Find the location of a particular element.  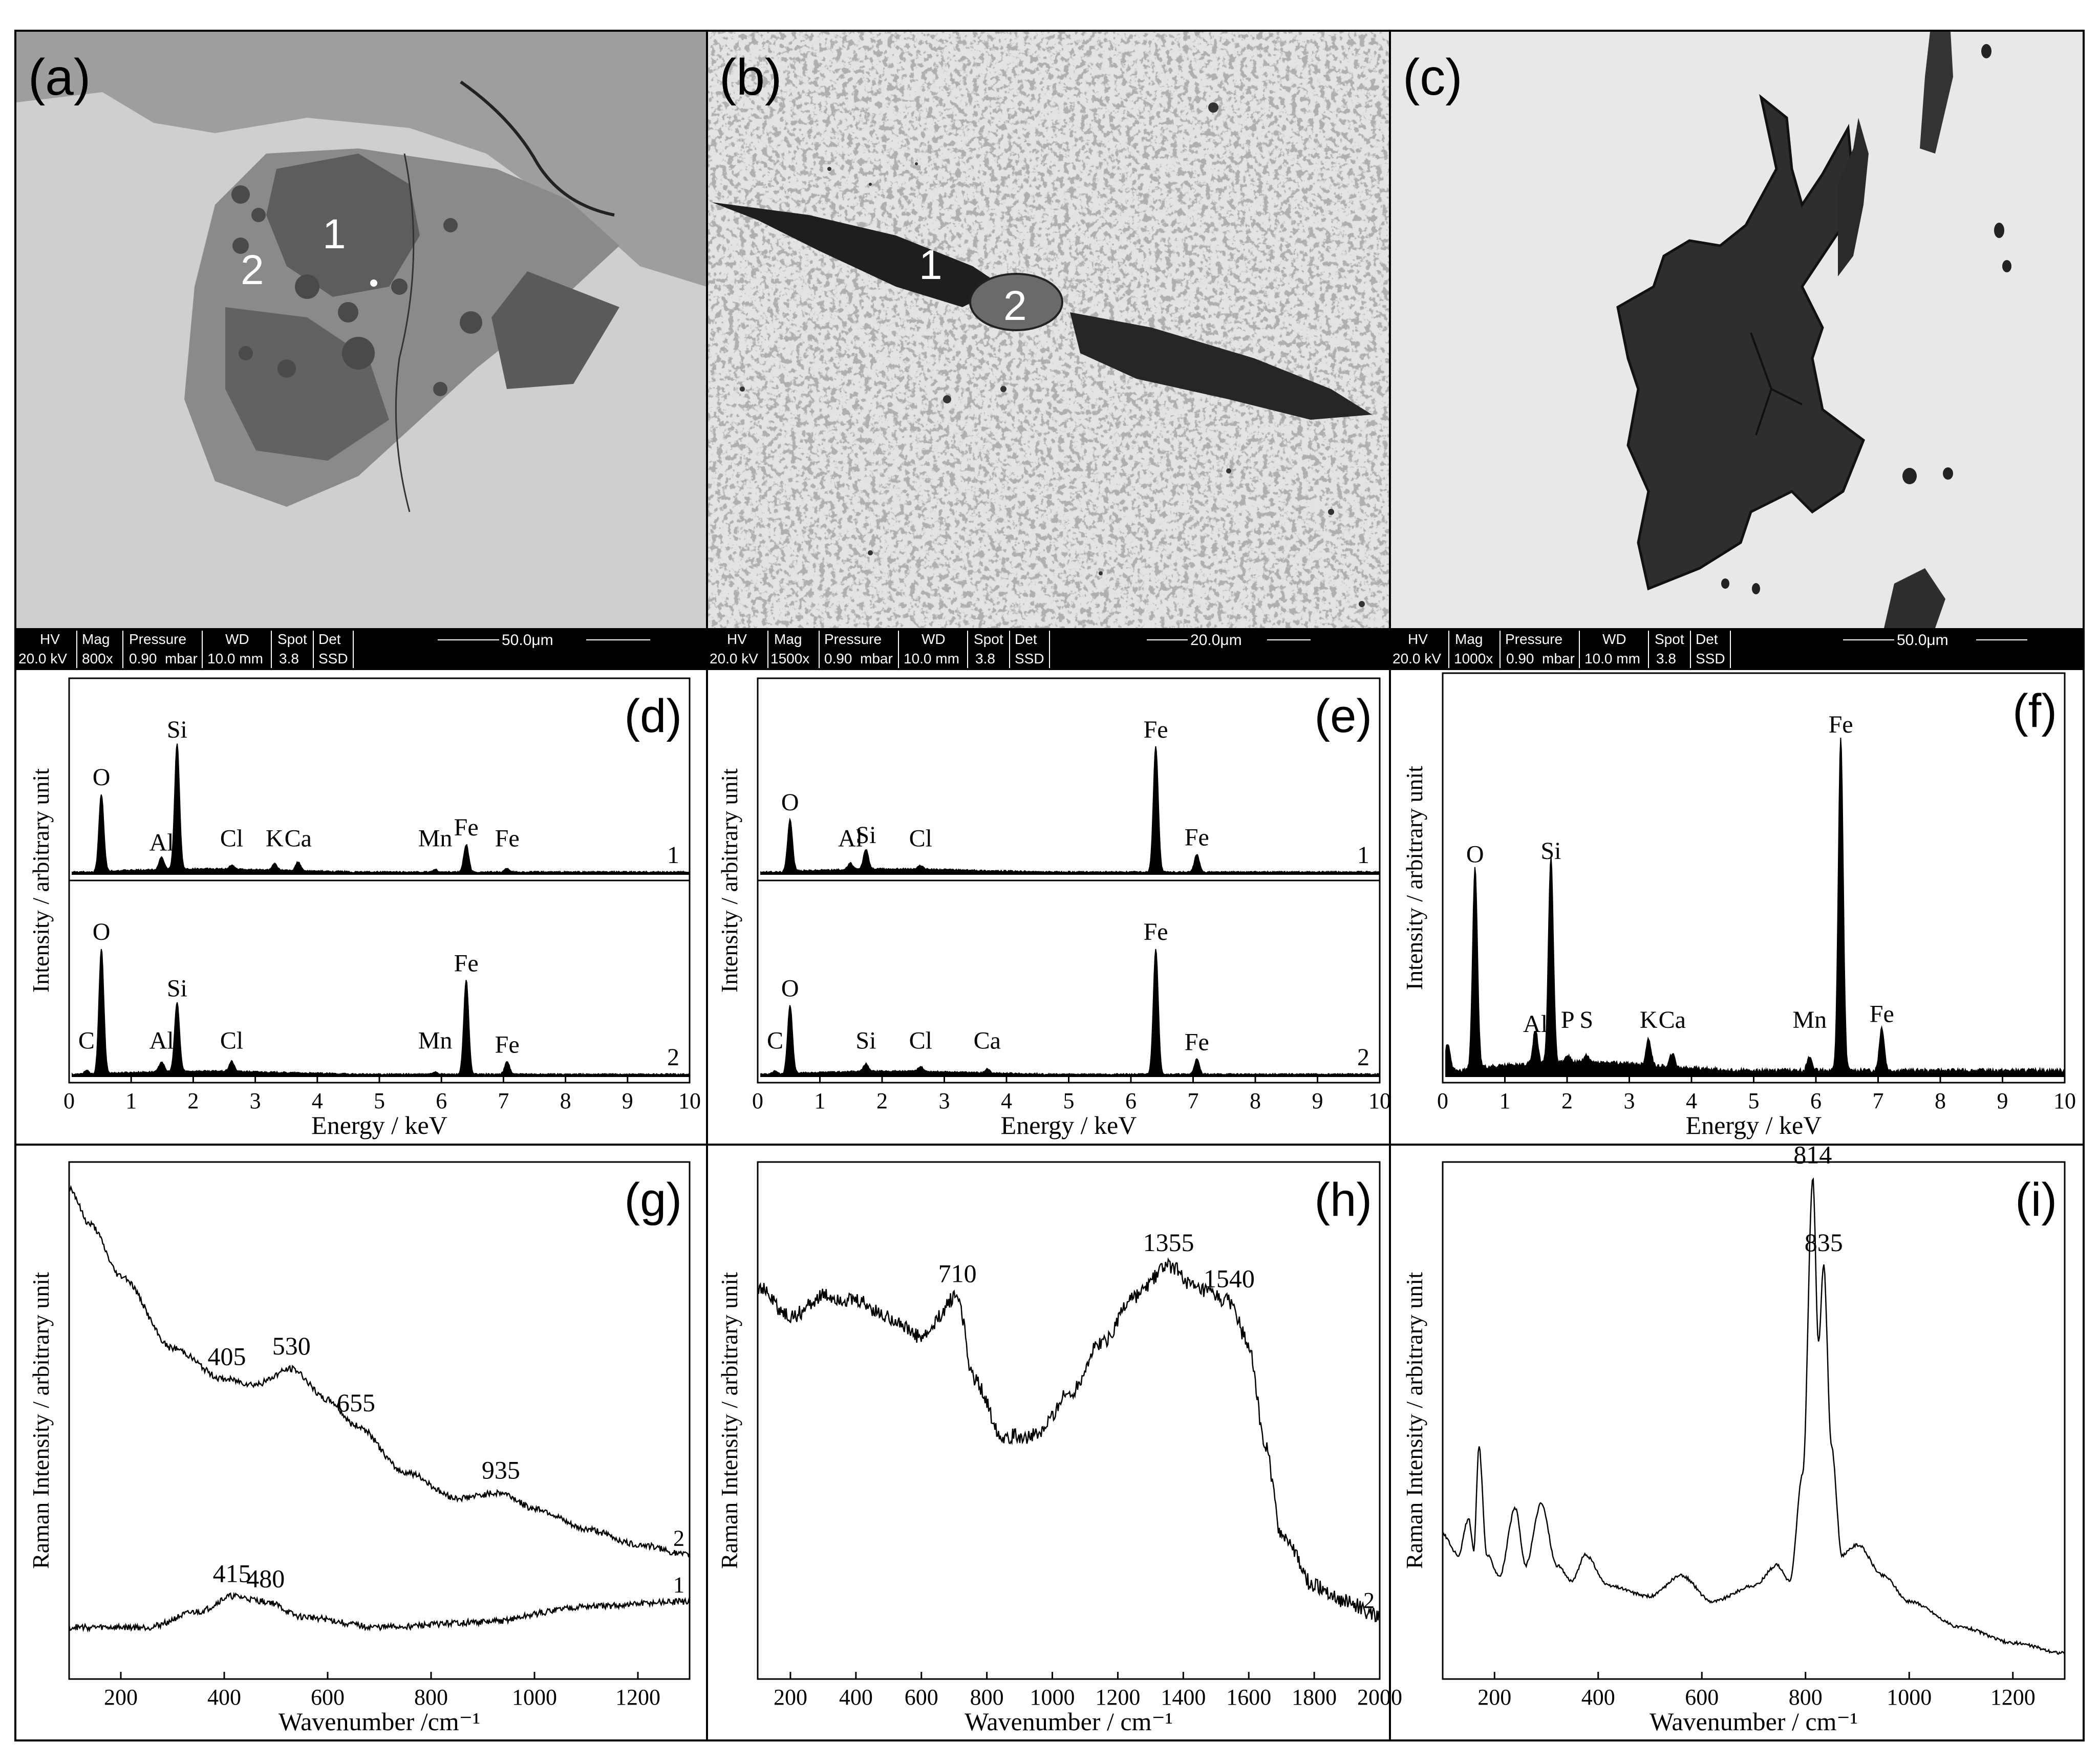

x-tick-label-f: 7 is located at coordinates (1878, 1100).